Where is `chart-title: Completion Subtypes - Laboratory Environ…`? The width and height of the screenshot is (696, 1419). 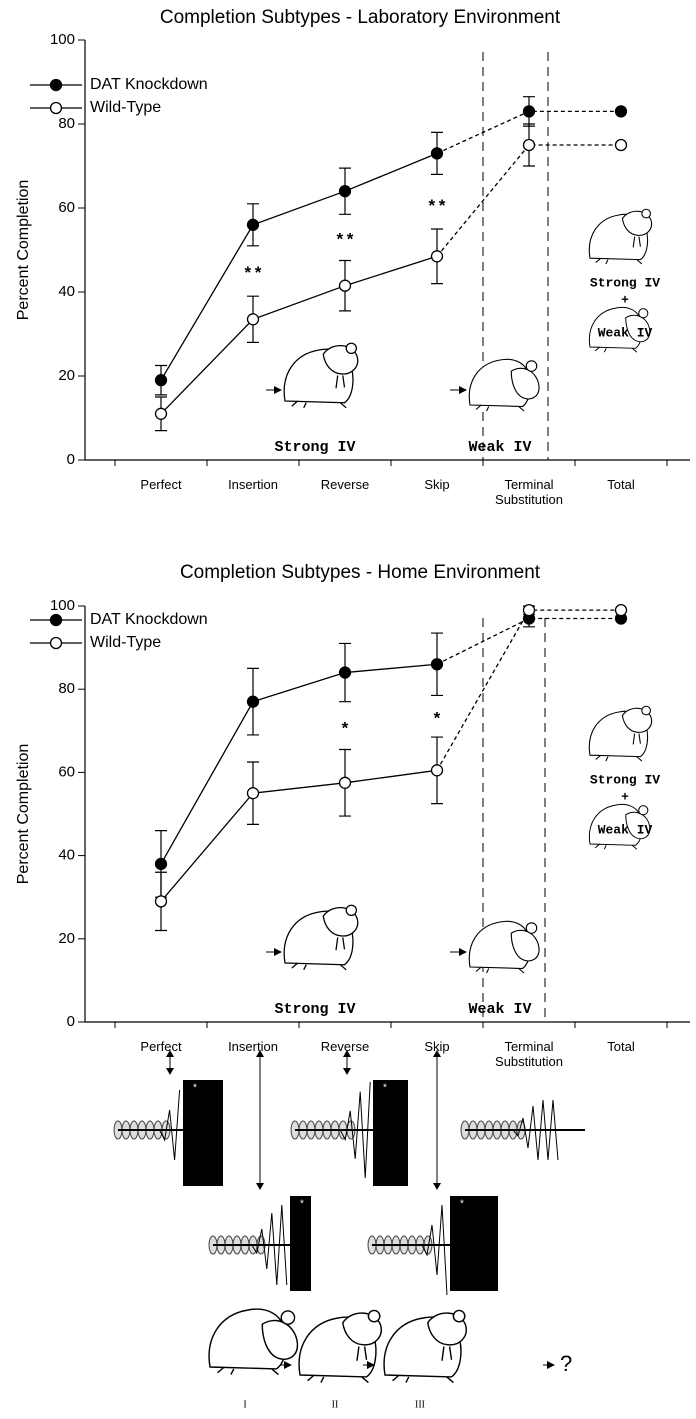 chart-title: Completion Subtypes - Laboratory Environ… is located at coordinates (360, 17).